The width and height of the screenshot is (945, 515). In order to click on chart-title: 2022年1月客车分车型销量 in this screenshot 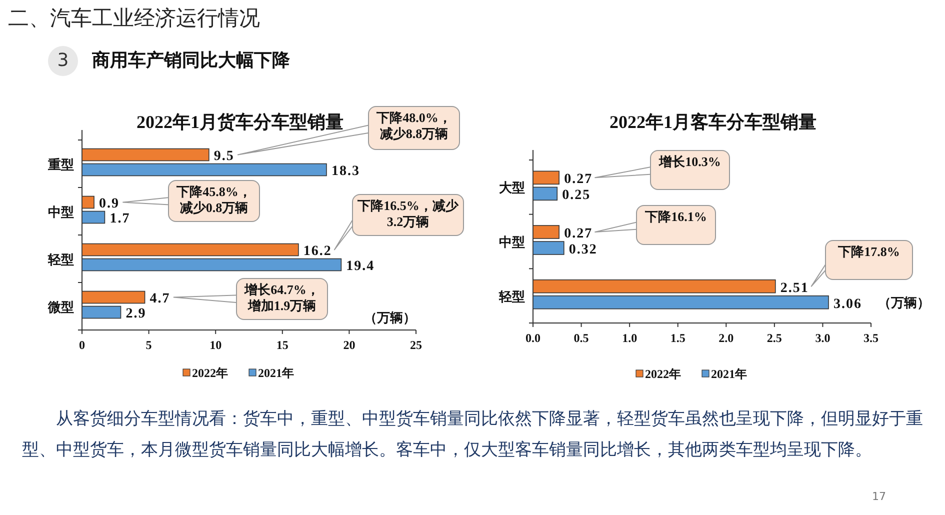, I will do `click(713, 122)`.